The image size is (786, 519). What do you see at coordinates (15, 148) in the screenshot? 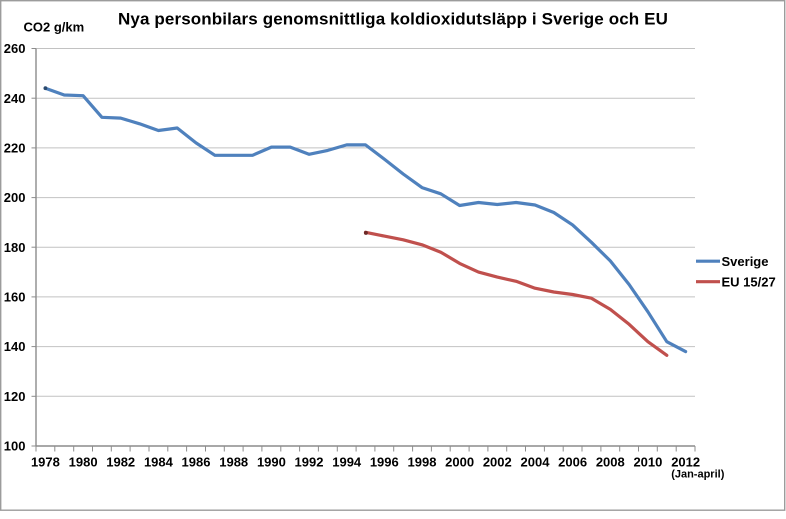
I see `svg-text: 220` at bounding box center [15, 148].